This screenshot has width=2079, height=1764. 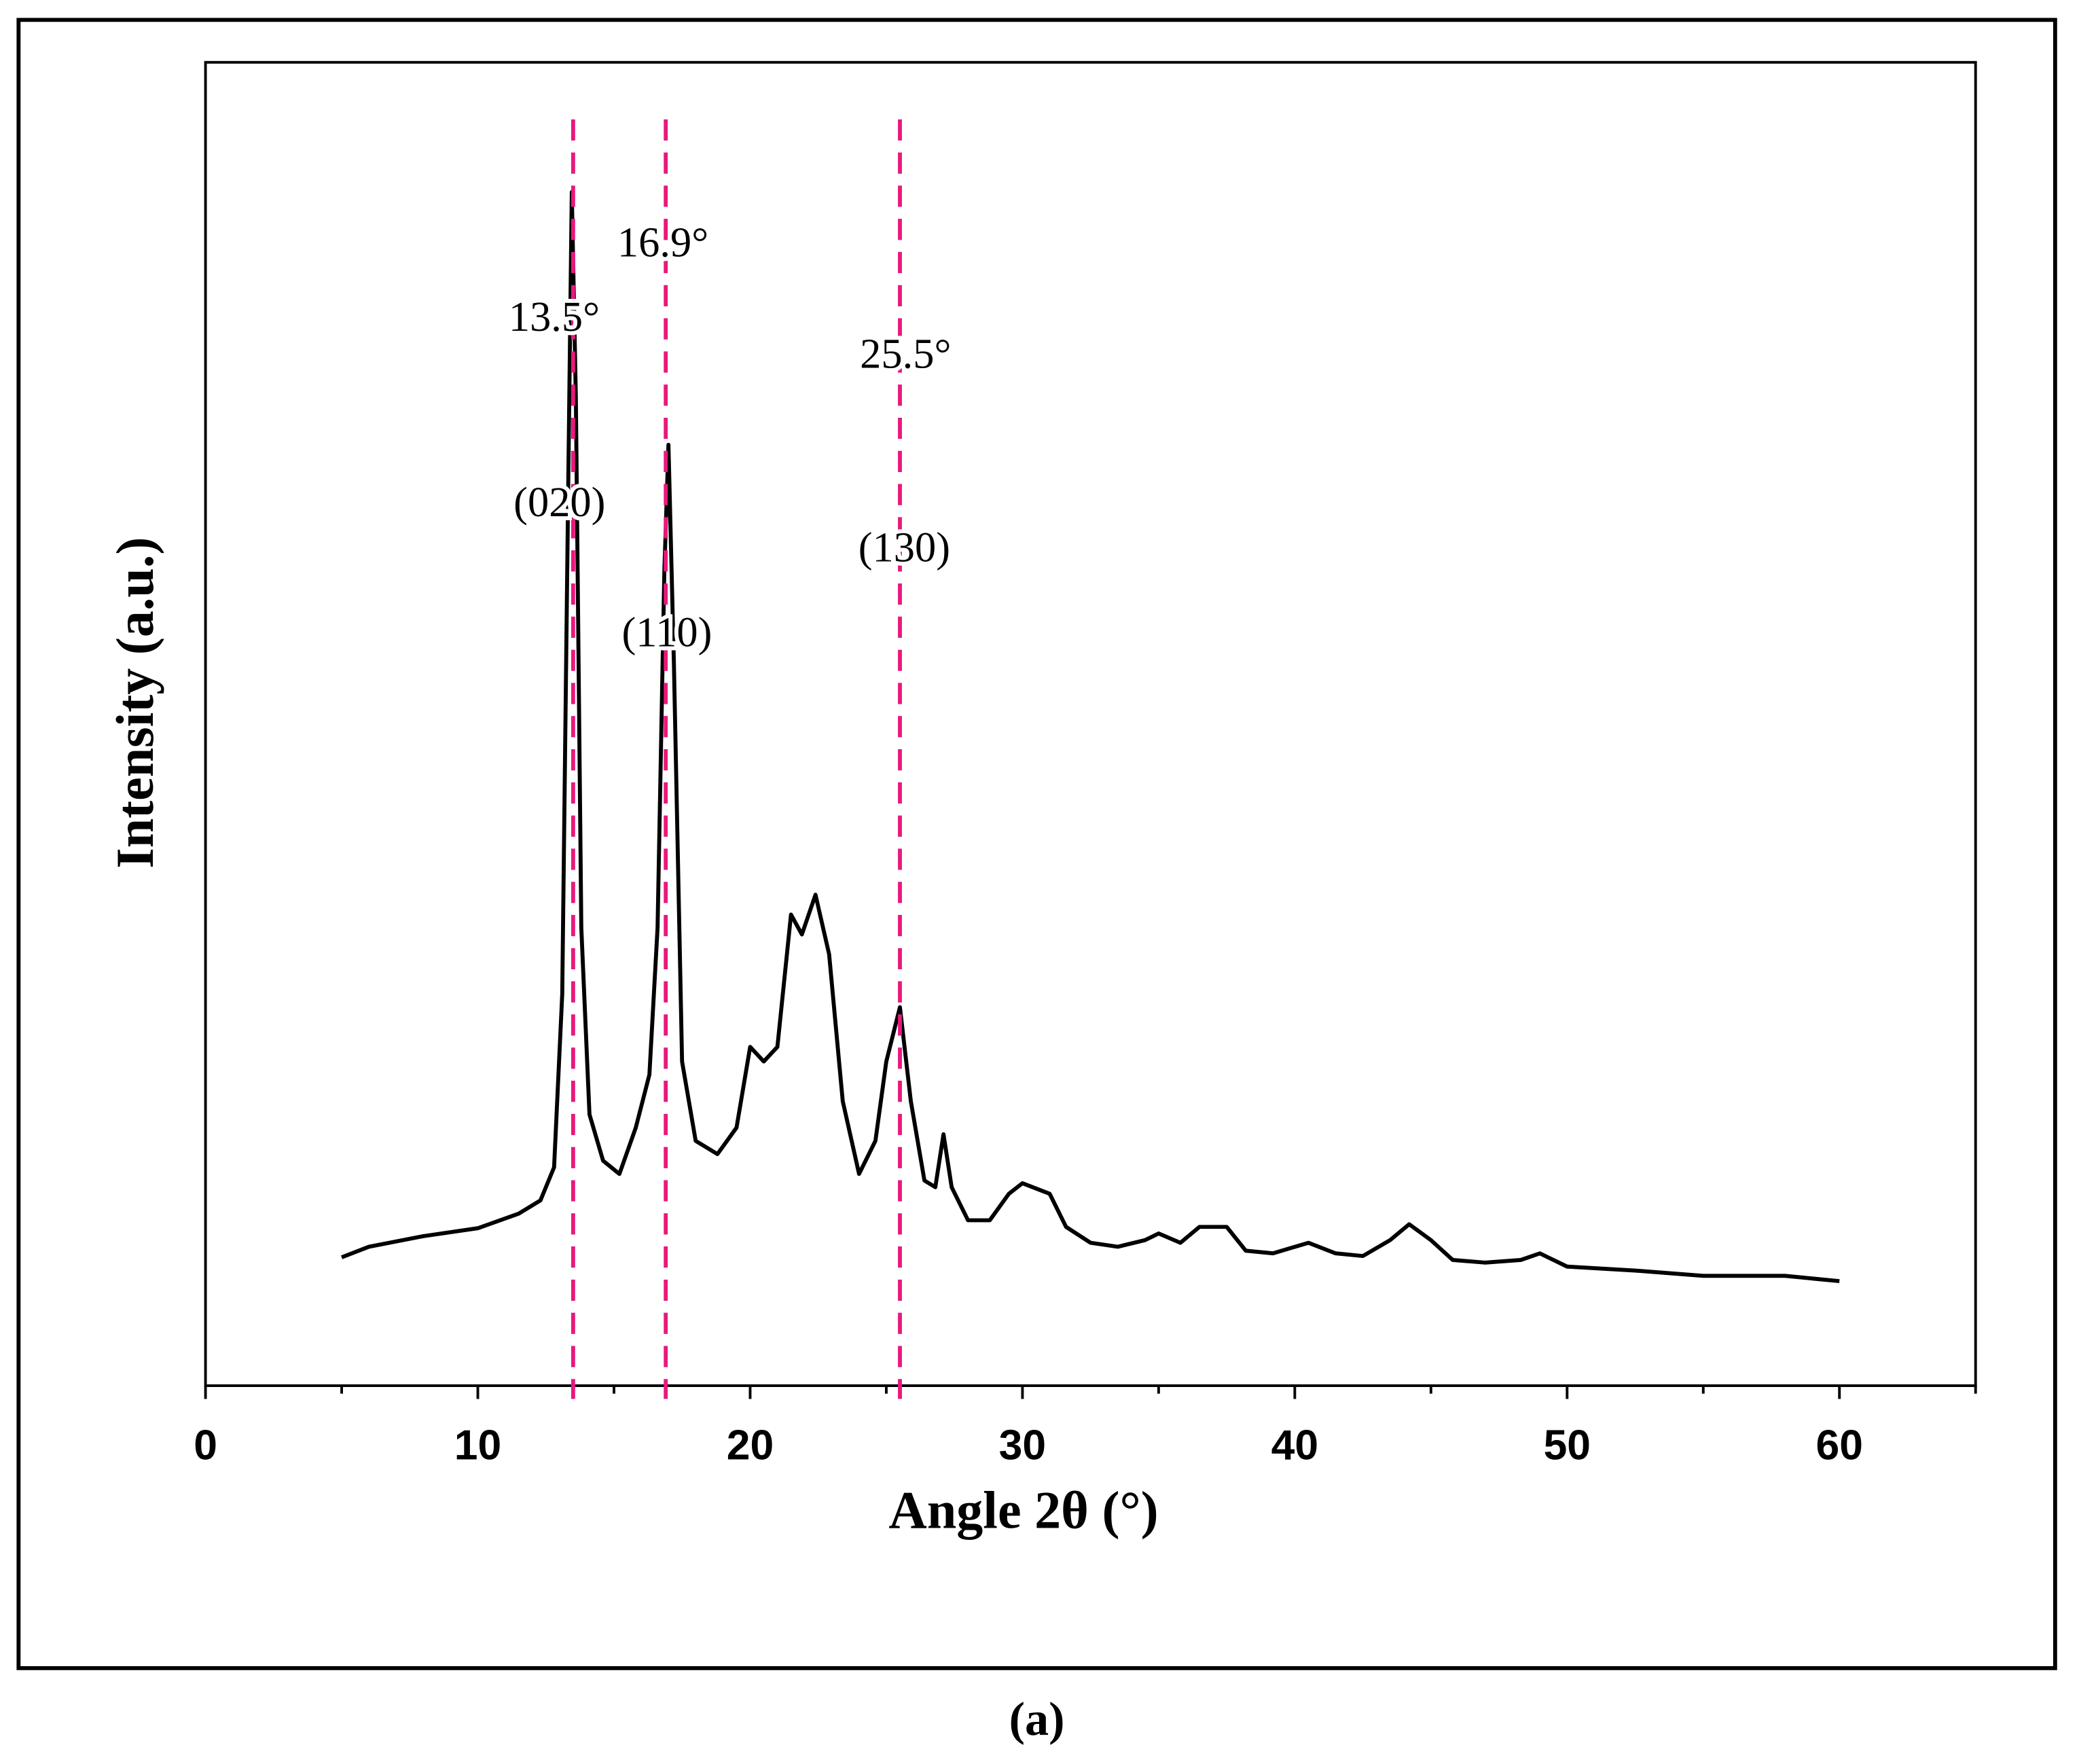 What do you see at coordinates (904, 547) in the screenshot?
I see `plane-label: (130)` at bounding box center [904, 547].